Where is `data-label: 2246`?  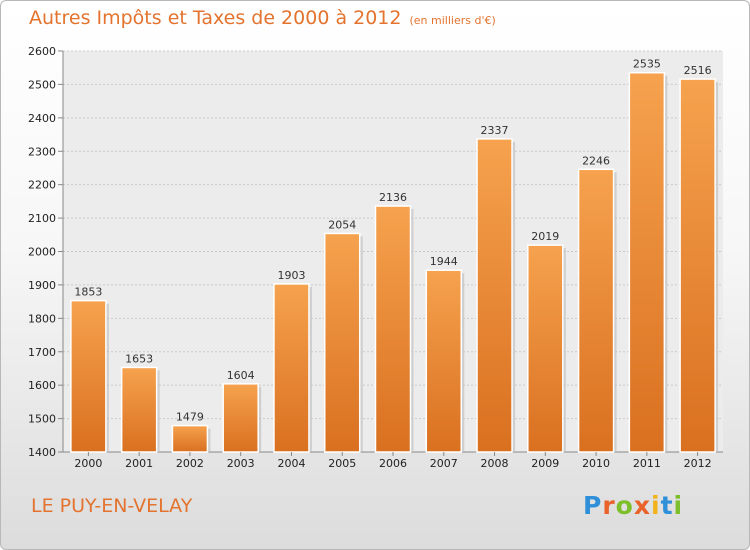 data-label: 2246 is located at coordinates (596, 160).